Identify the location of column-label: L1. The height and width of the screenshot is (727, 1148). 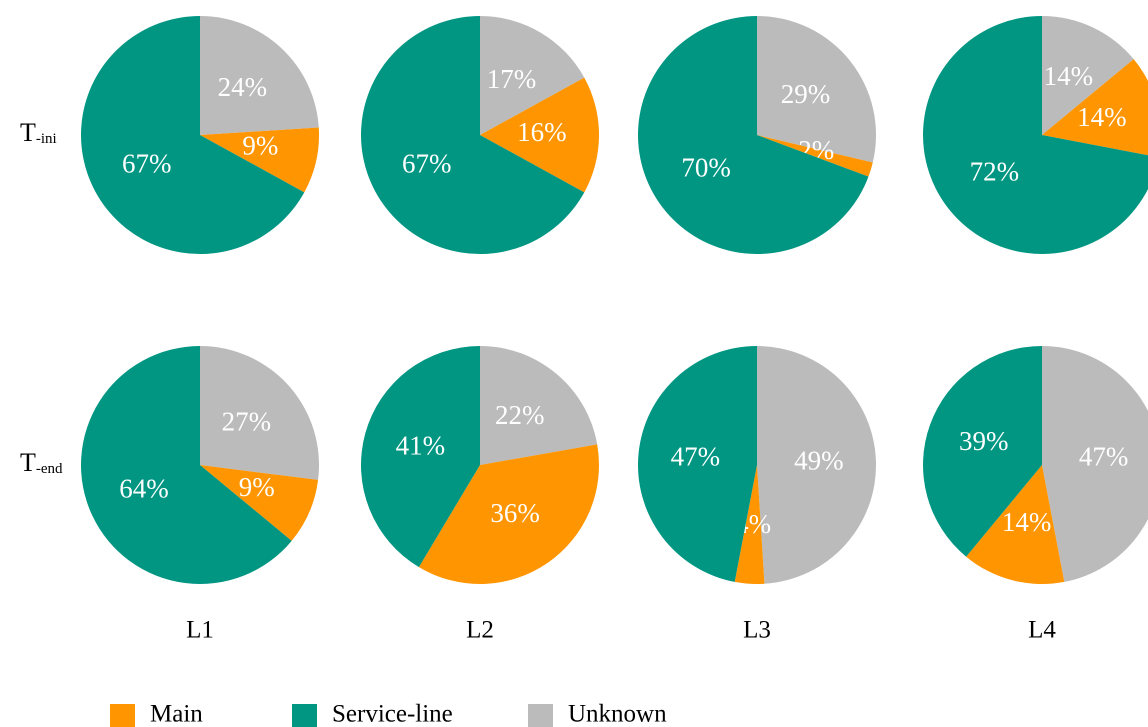
(200, 630).